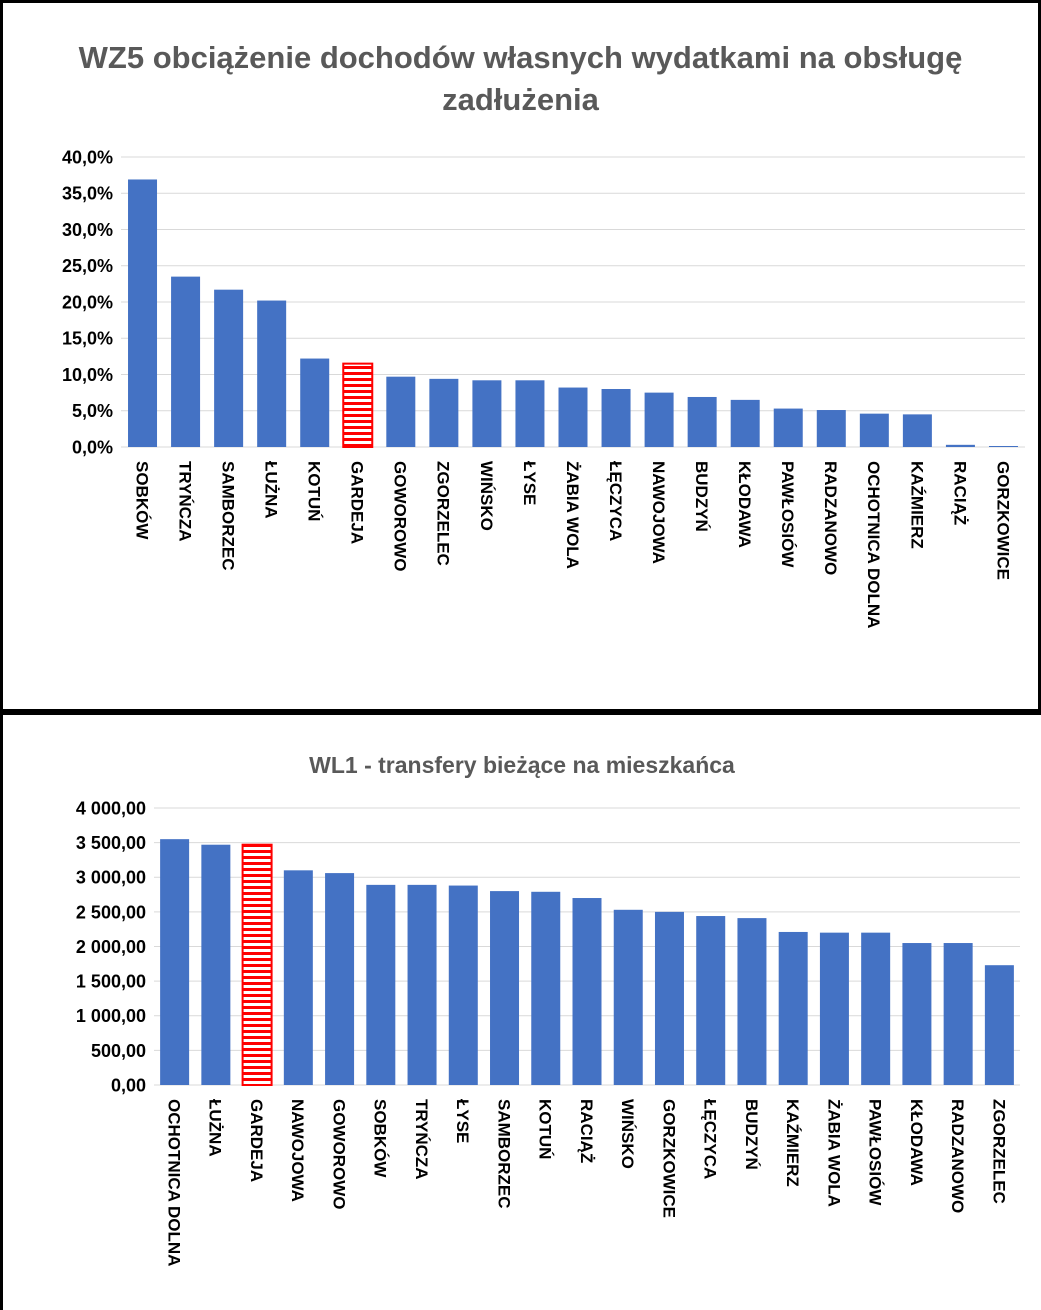  I want to click on y-tick-label: 2 500,00, so click(111, 912).